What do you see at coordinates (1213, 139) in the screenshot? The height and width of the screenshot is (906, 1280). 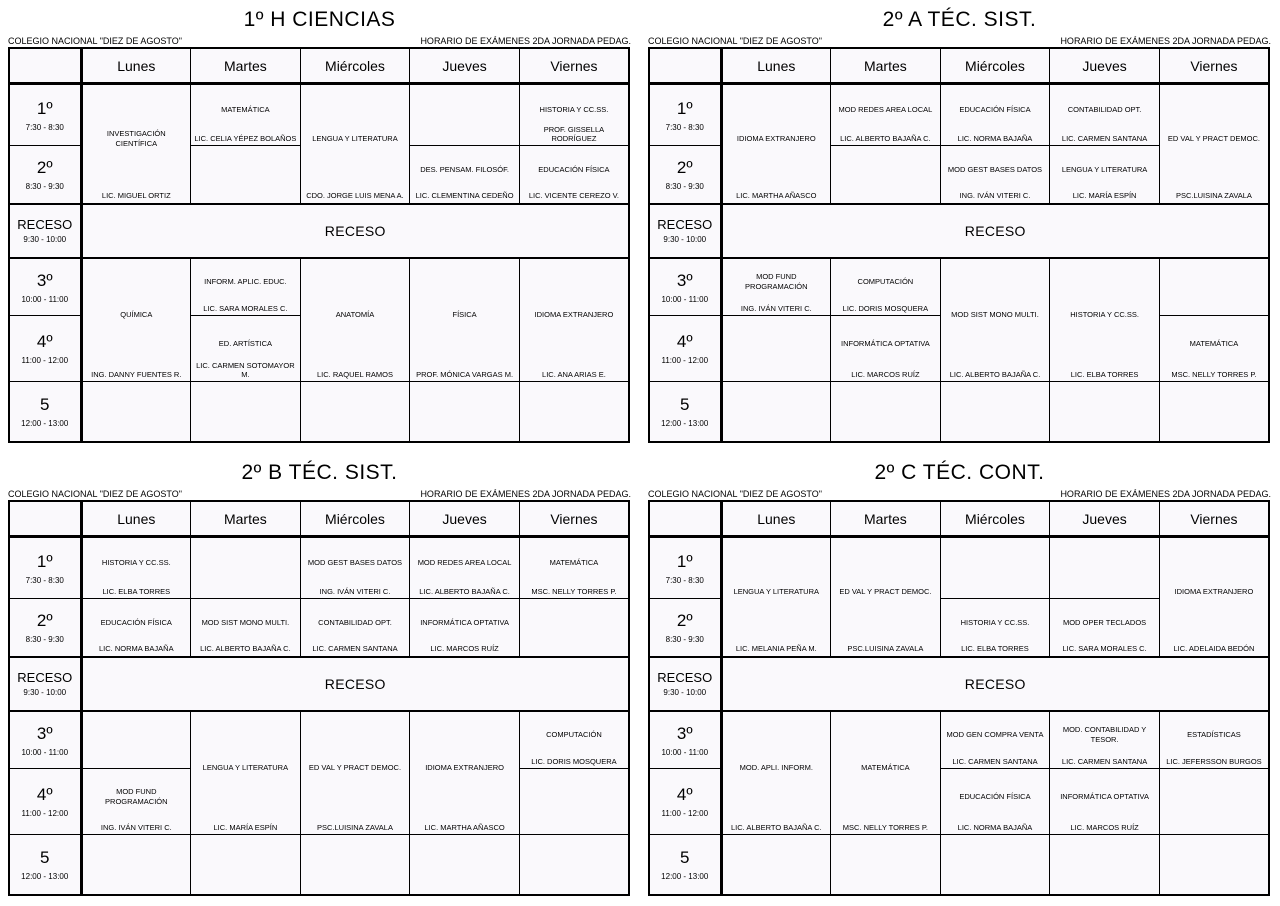 I see `subject-name: ED VAL Y PRACT DEMOC.` at bounding box center [1213, 139].